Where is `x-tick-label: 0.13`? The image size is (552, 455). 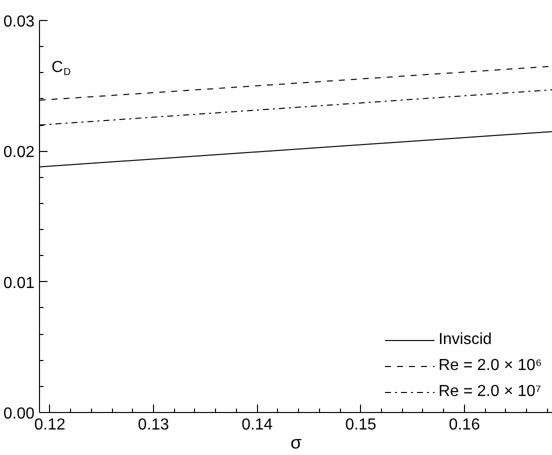
x-tick-label: 0.13 is located at coordinates (154, 425).